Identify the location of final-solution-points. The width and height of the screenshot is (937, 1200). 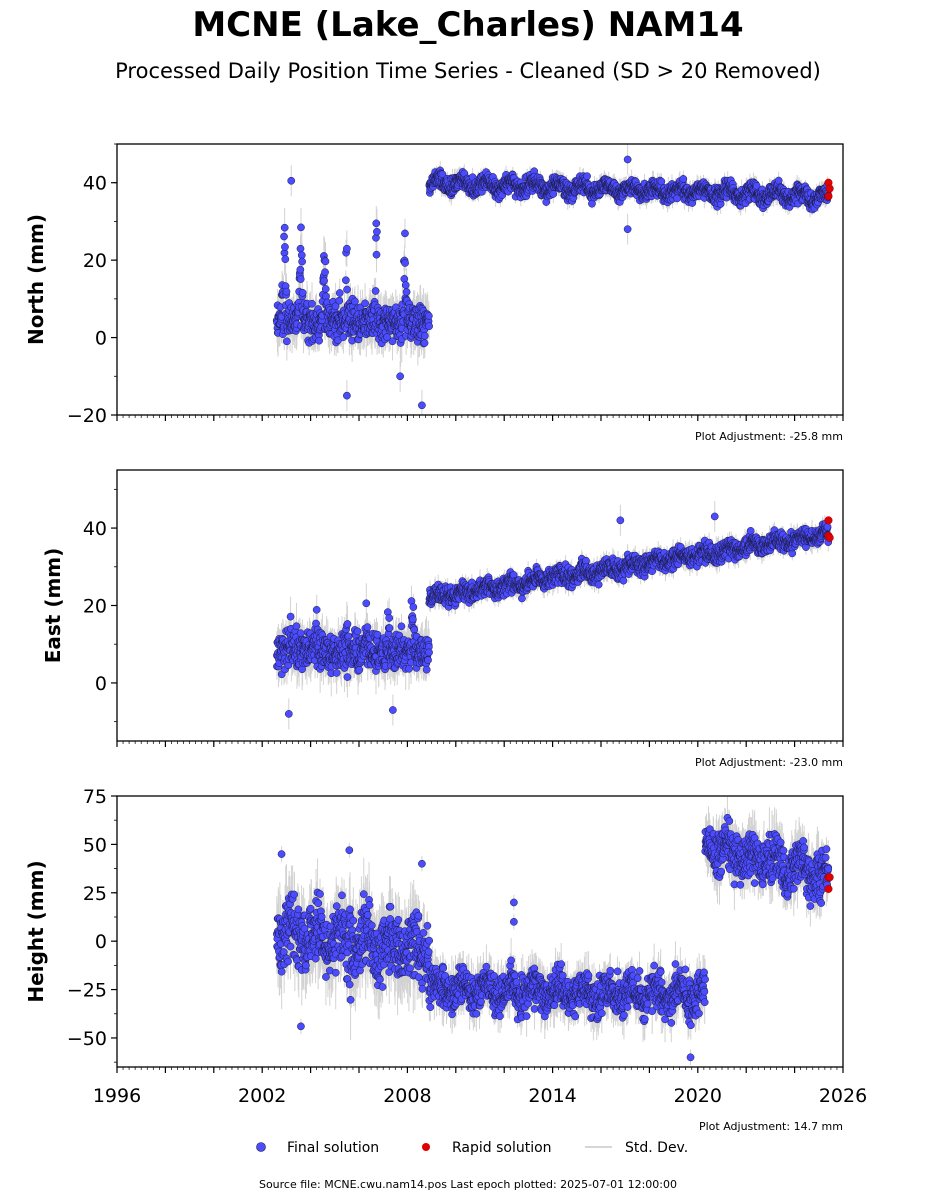
(552, 282).